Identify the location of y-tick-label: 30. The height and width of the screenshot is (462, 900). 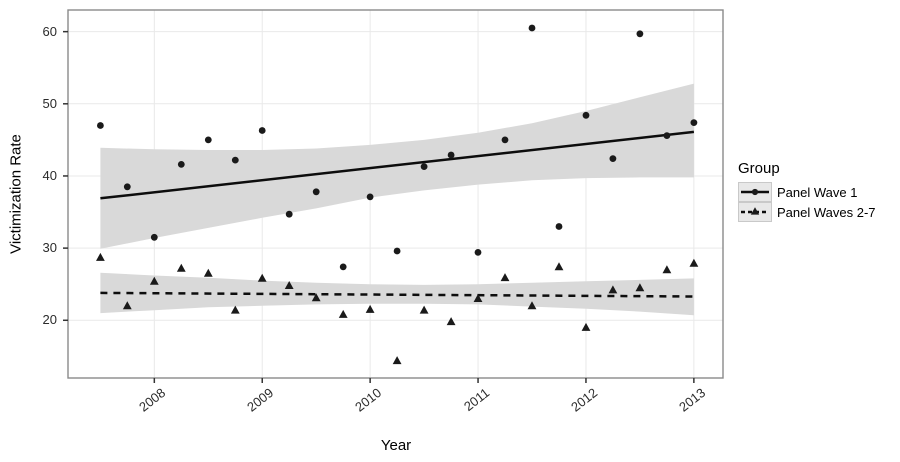
(49, 248).